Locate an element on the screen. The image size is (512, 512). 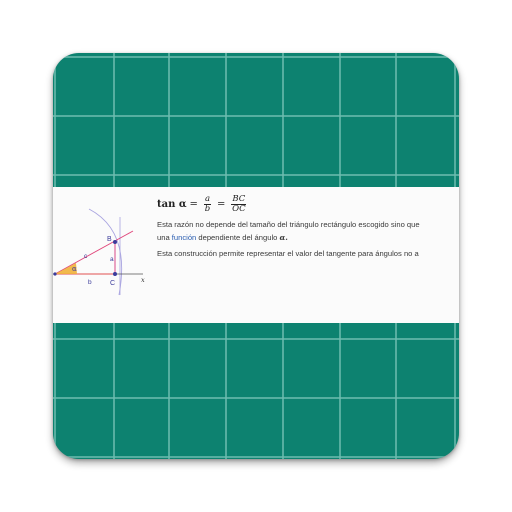
fraction-a-over-b: a b is located at coordinates (207, 203).